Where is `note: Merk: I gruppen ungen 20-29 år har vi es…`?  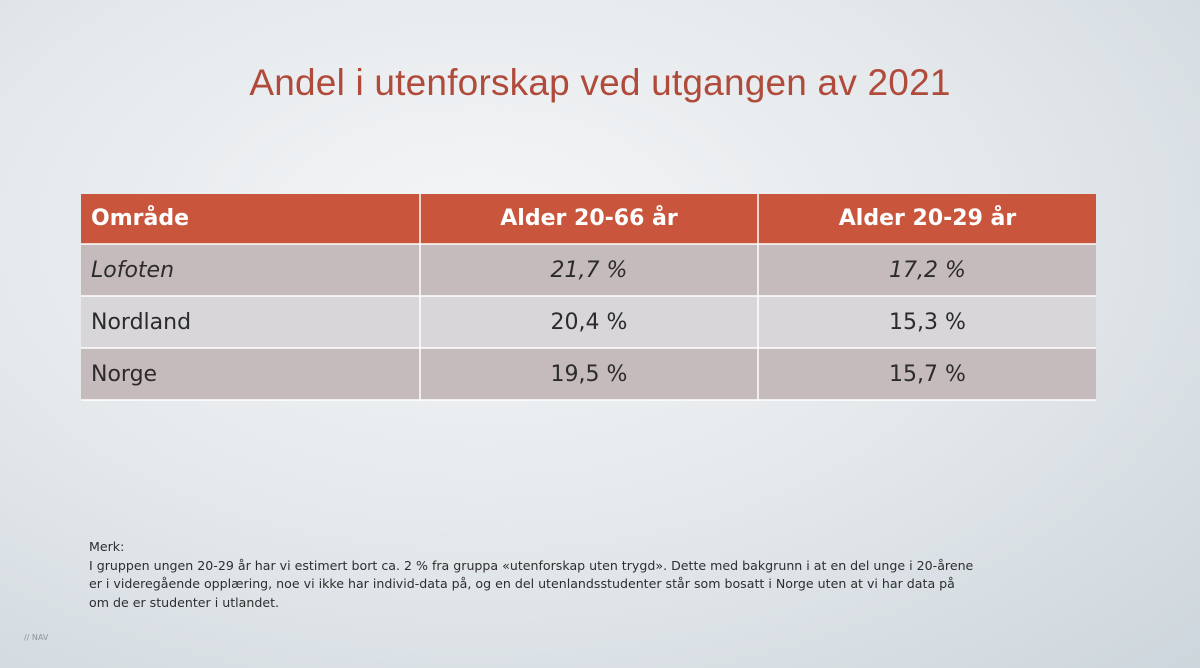 note: Merk: I gruppen ungen 20-29 år har vi es… is located at coordinates (589, 575).